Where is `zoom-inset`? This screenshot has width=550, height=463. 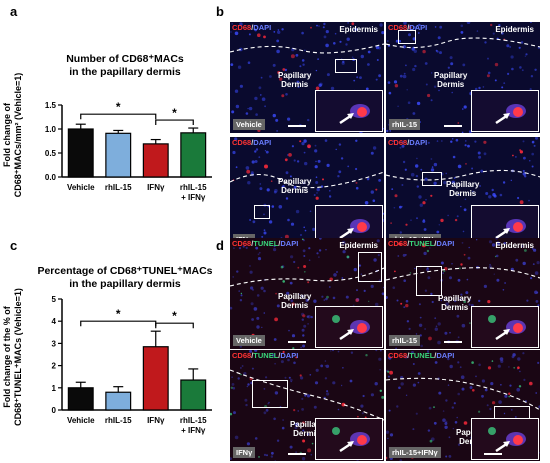 zoom-inset is located at coordinates (349, 439).